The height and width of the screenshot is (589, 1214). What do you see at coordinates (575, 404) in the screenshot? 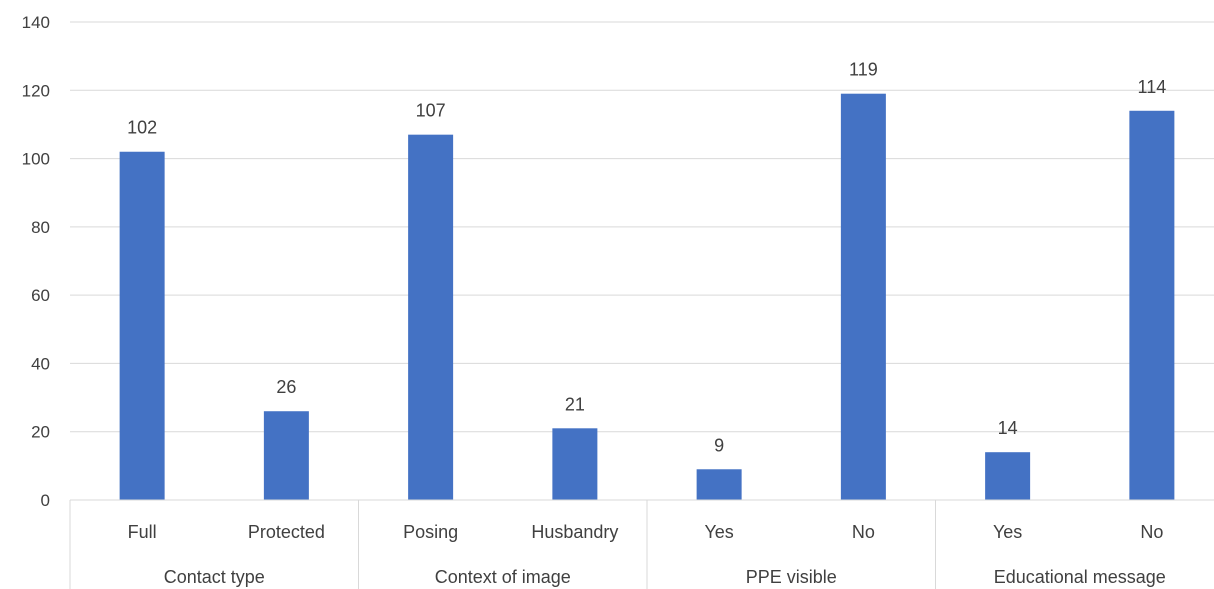
I see `data-label: 21` at bounding box center [575, 404].